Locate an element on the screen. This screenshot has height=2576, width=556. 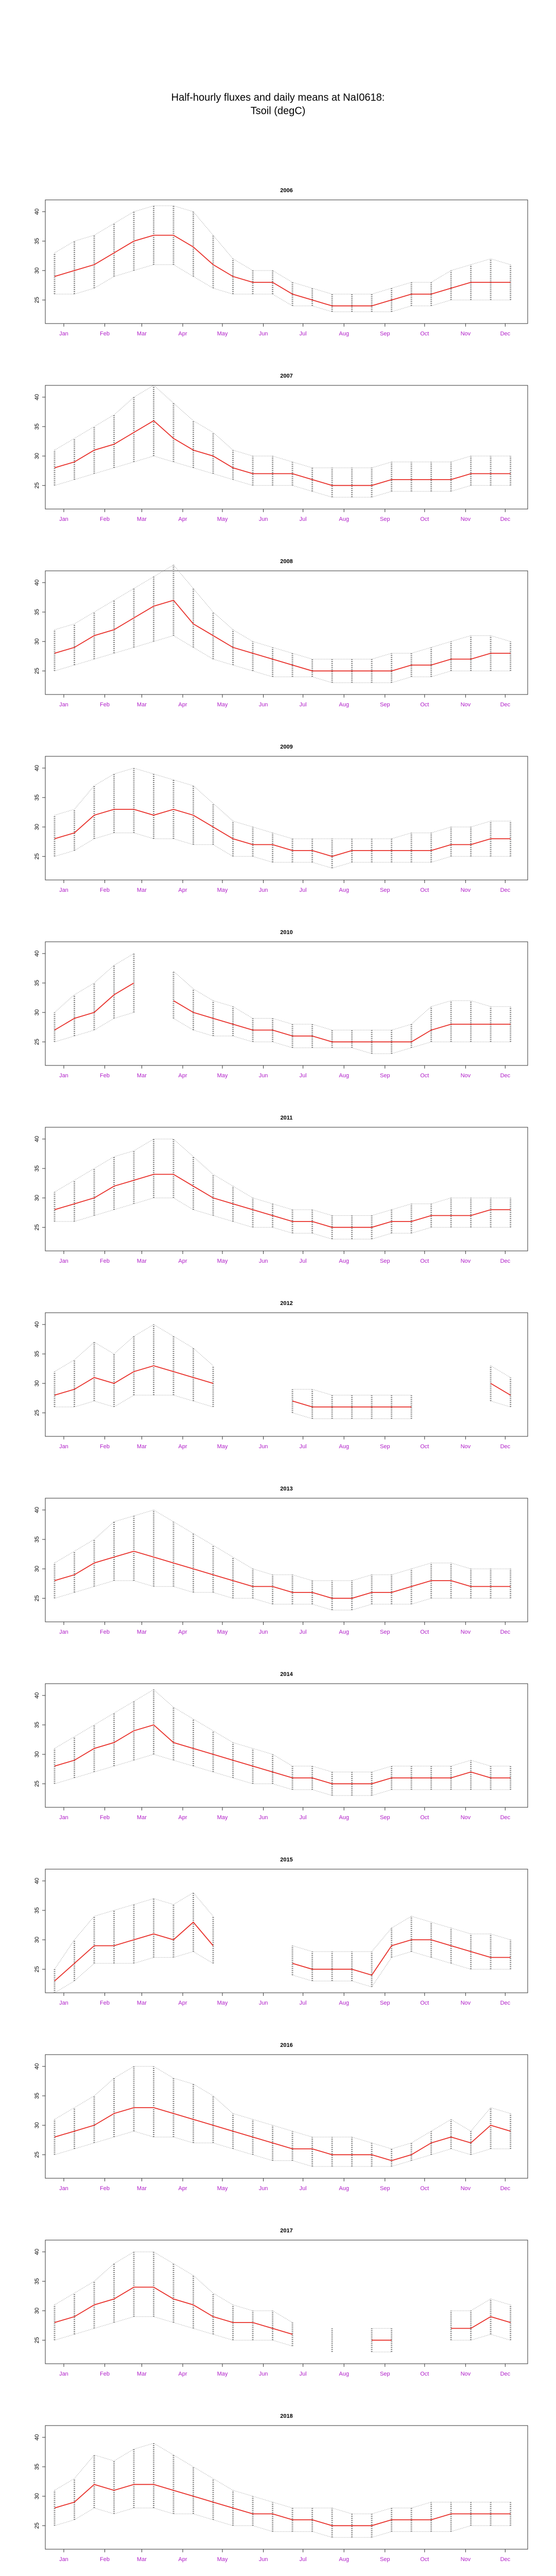
panel-title: 2007 is located at coordinates (286, 376).